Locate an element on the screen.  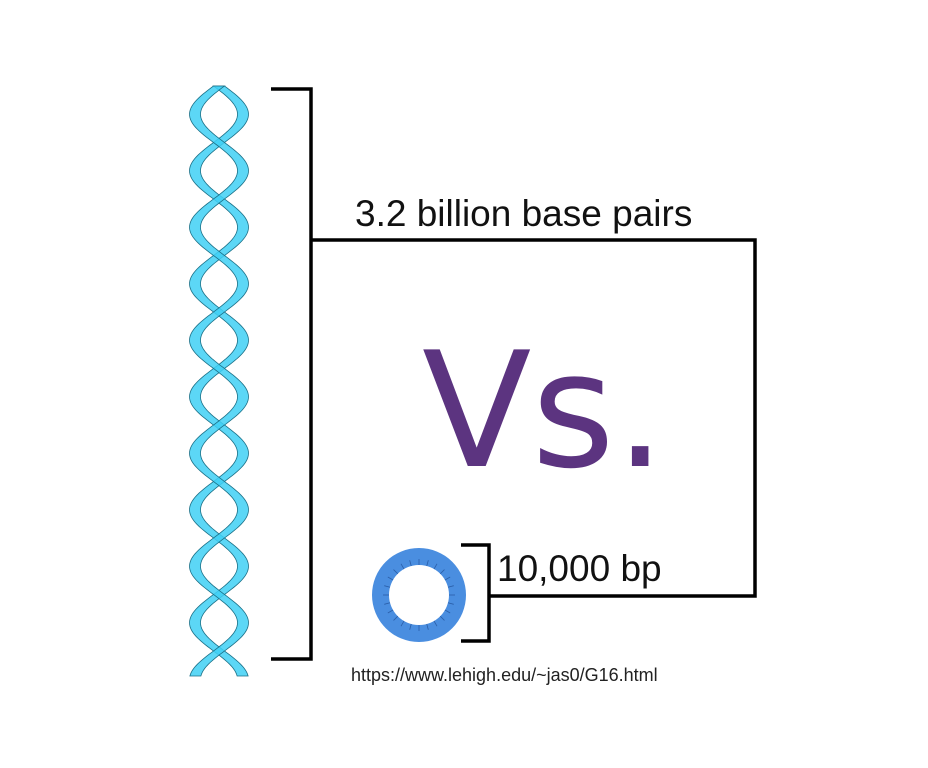
source-url: https://www.lehigh.edu/~jas0/G16.html is located at coordinates (504, 675).